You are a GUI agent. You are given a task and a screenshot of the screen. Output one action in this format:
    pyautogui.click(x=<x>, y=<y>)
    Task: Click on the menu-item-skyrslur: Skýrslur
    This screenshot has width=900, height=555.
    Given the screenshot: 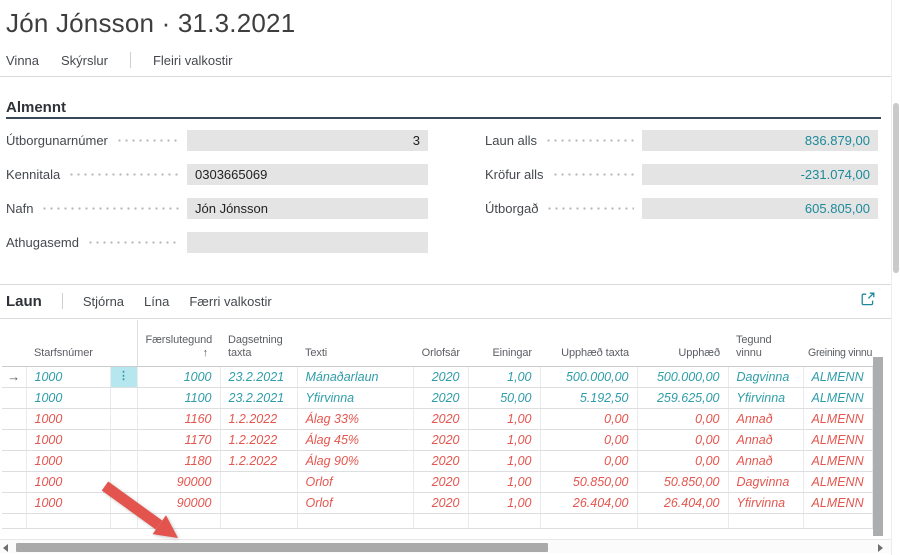 What is the action you would take?
    pyautogui.click(x=84, y=60)
    